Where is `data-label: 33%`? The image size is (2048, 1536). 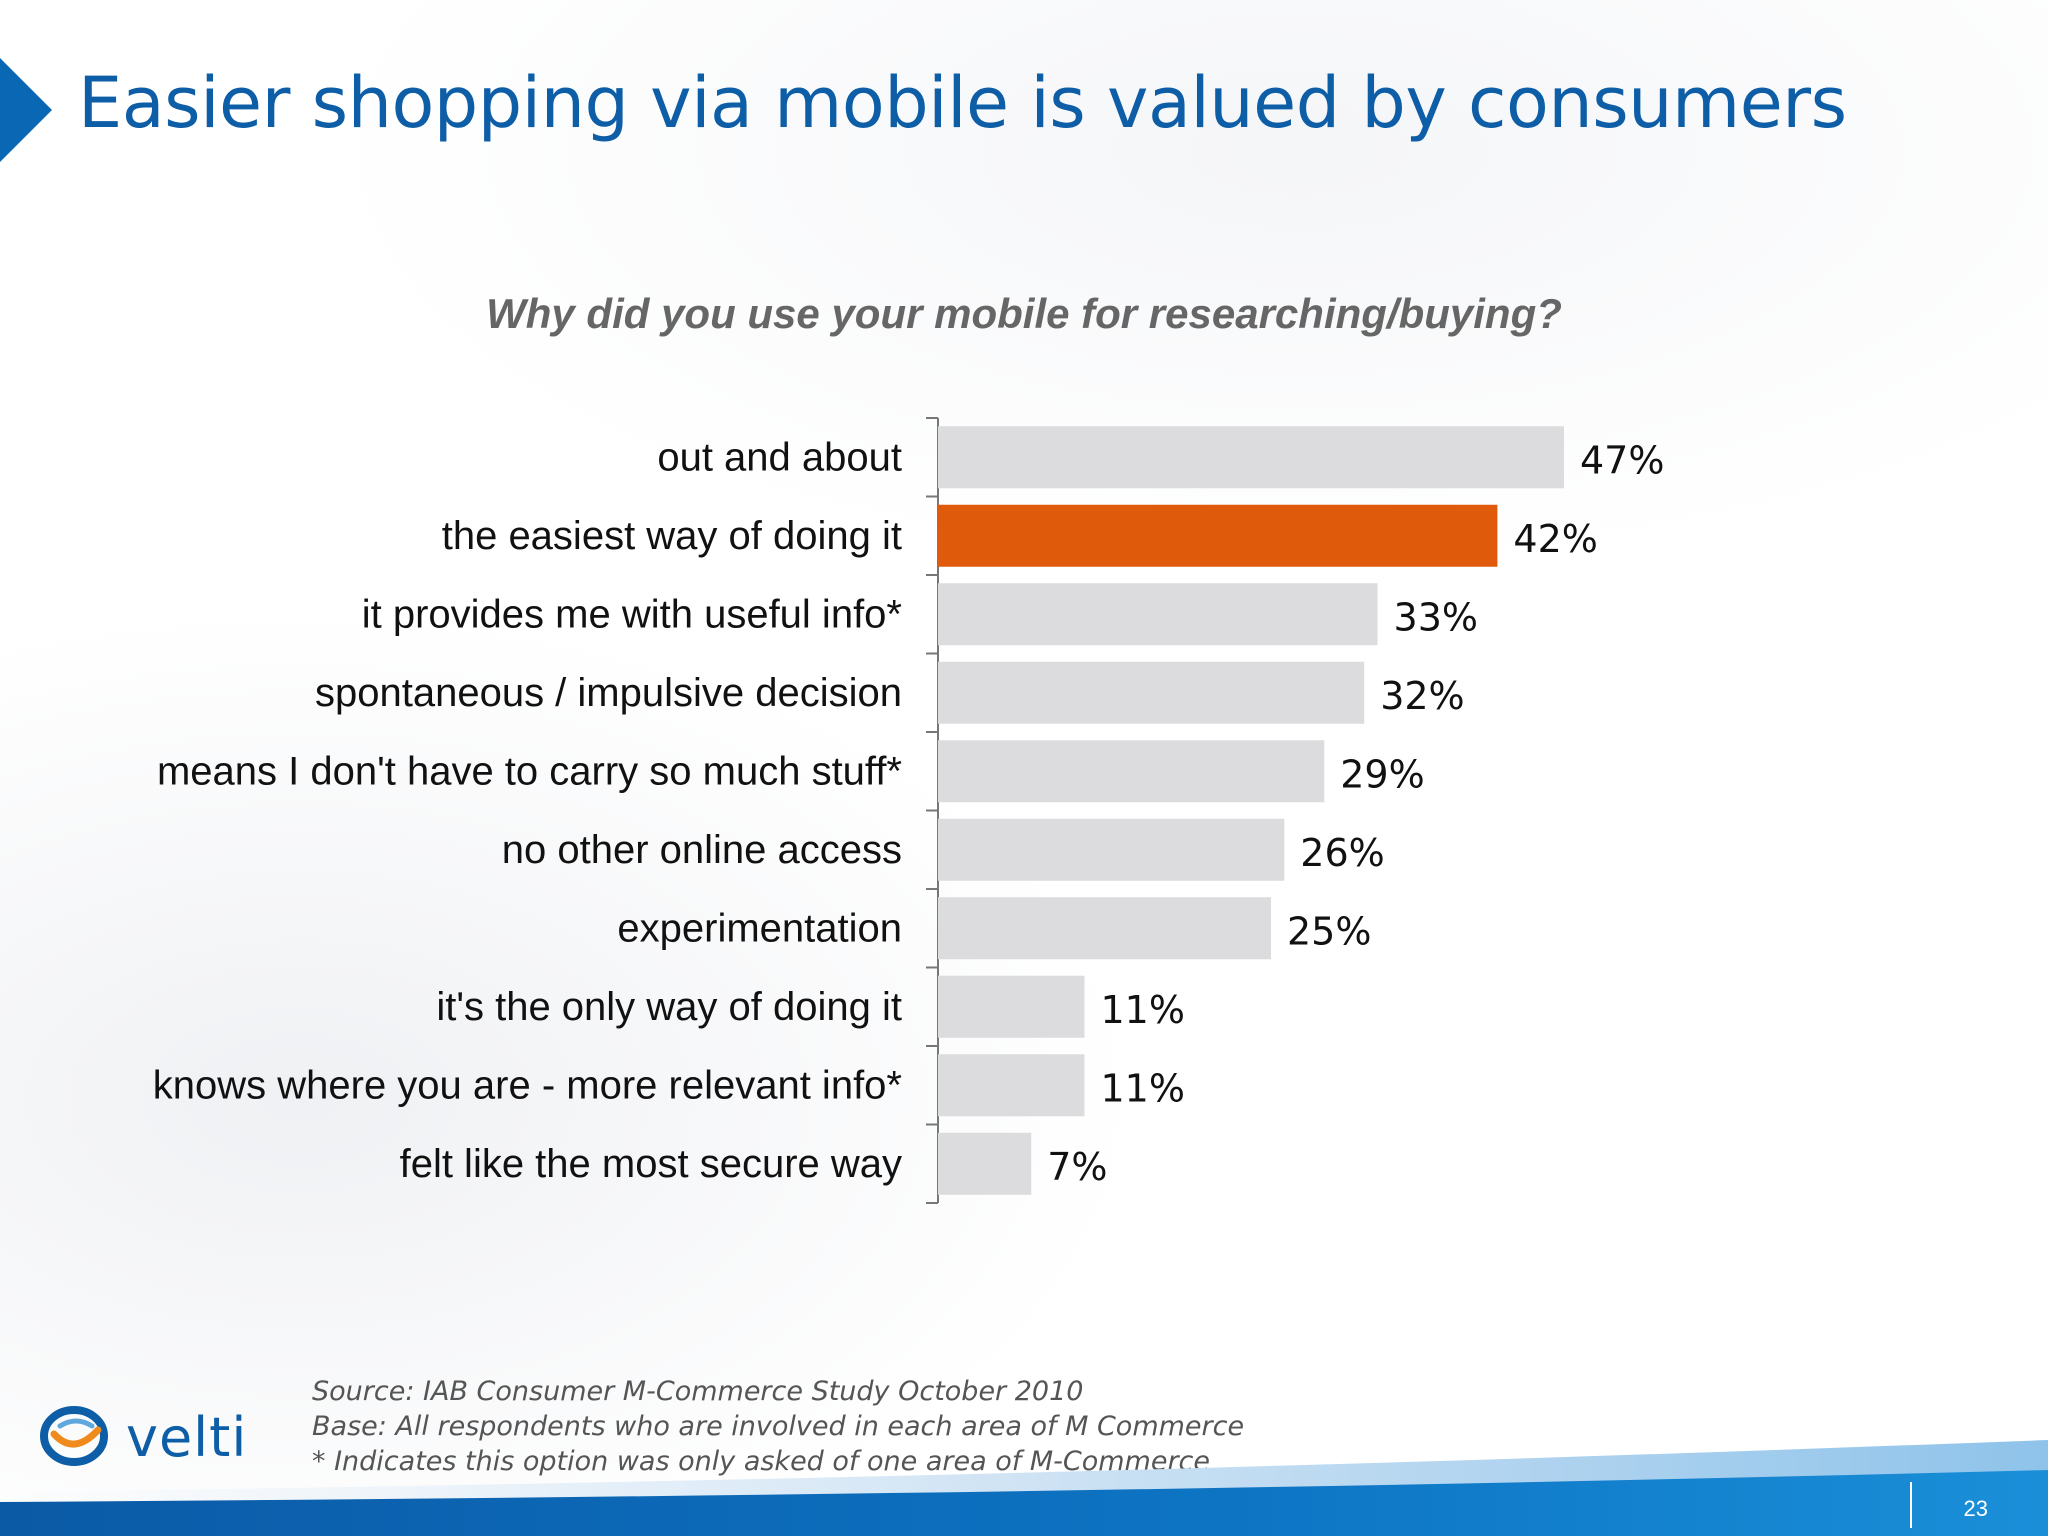 data-label: 33% is located at coordinates (1436, 617).